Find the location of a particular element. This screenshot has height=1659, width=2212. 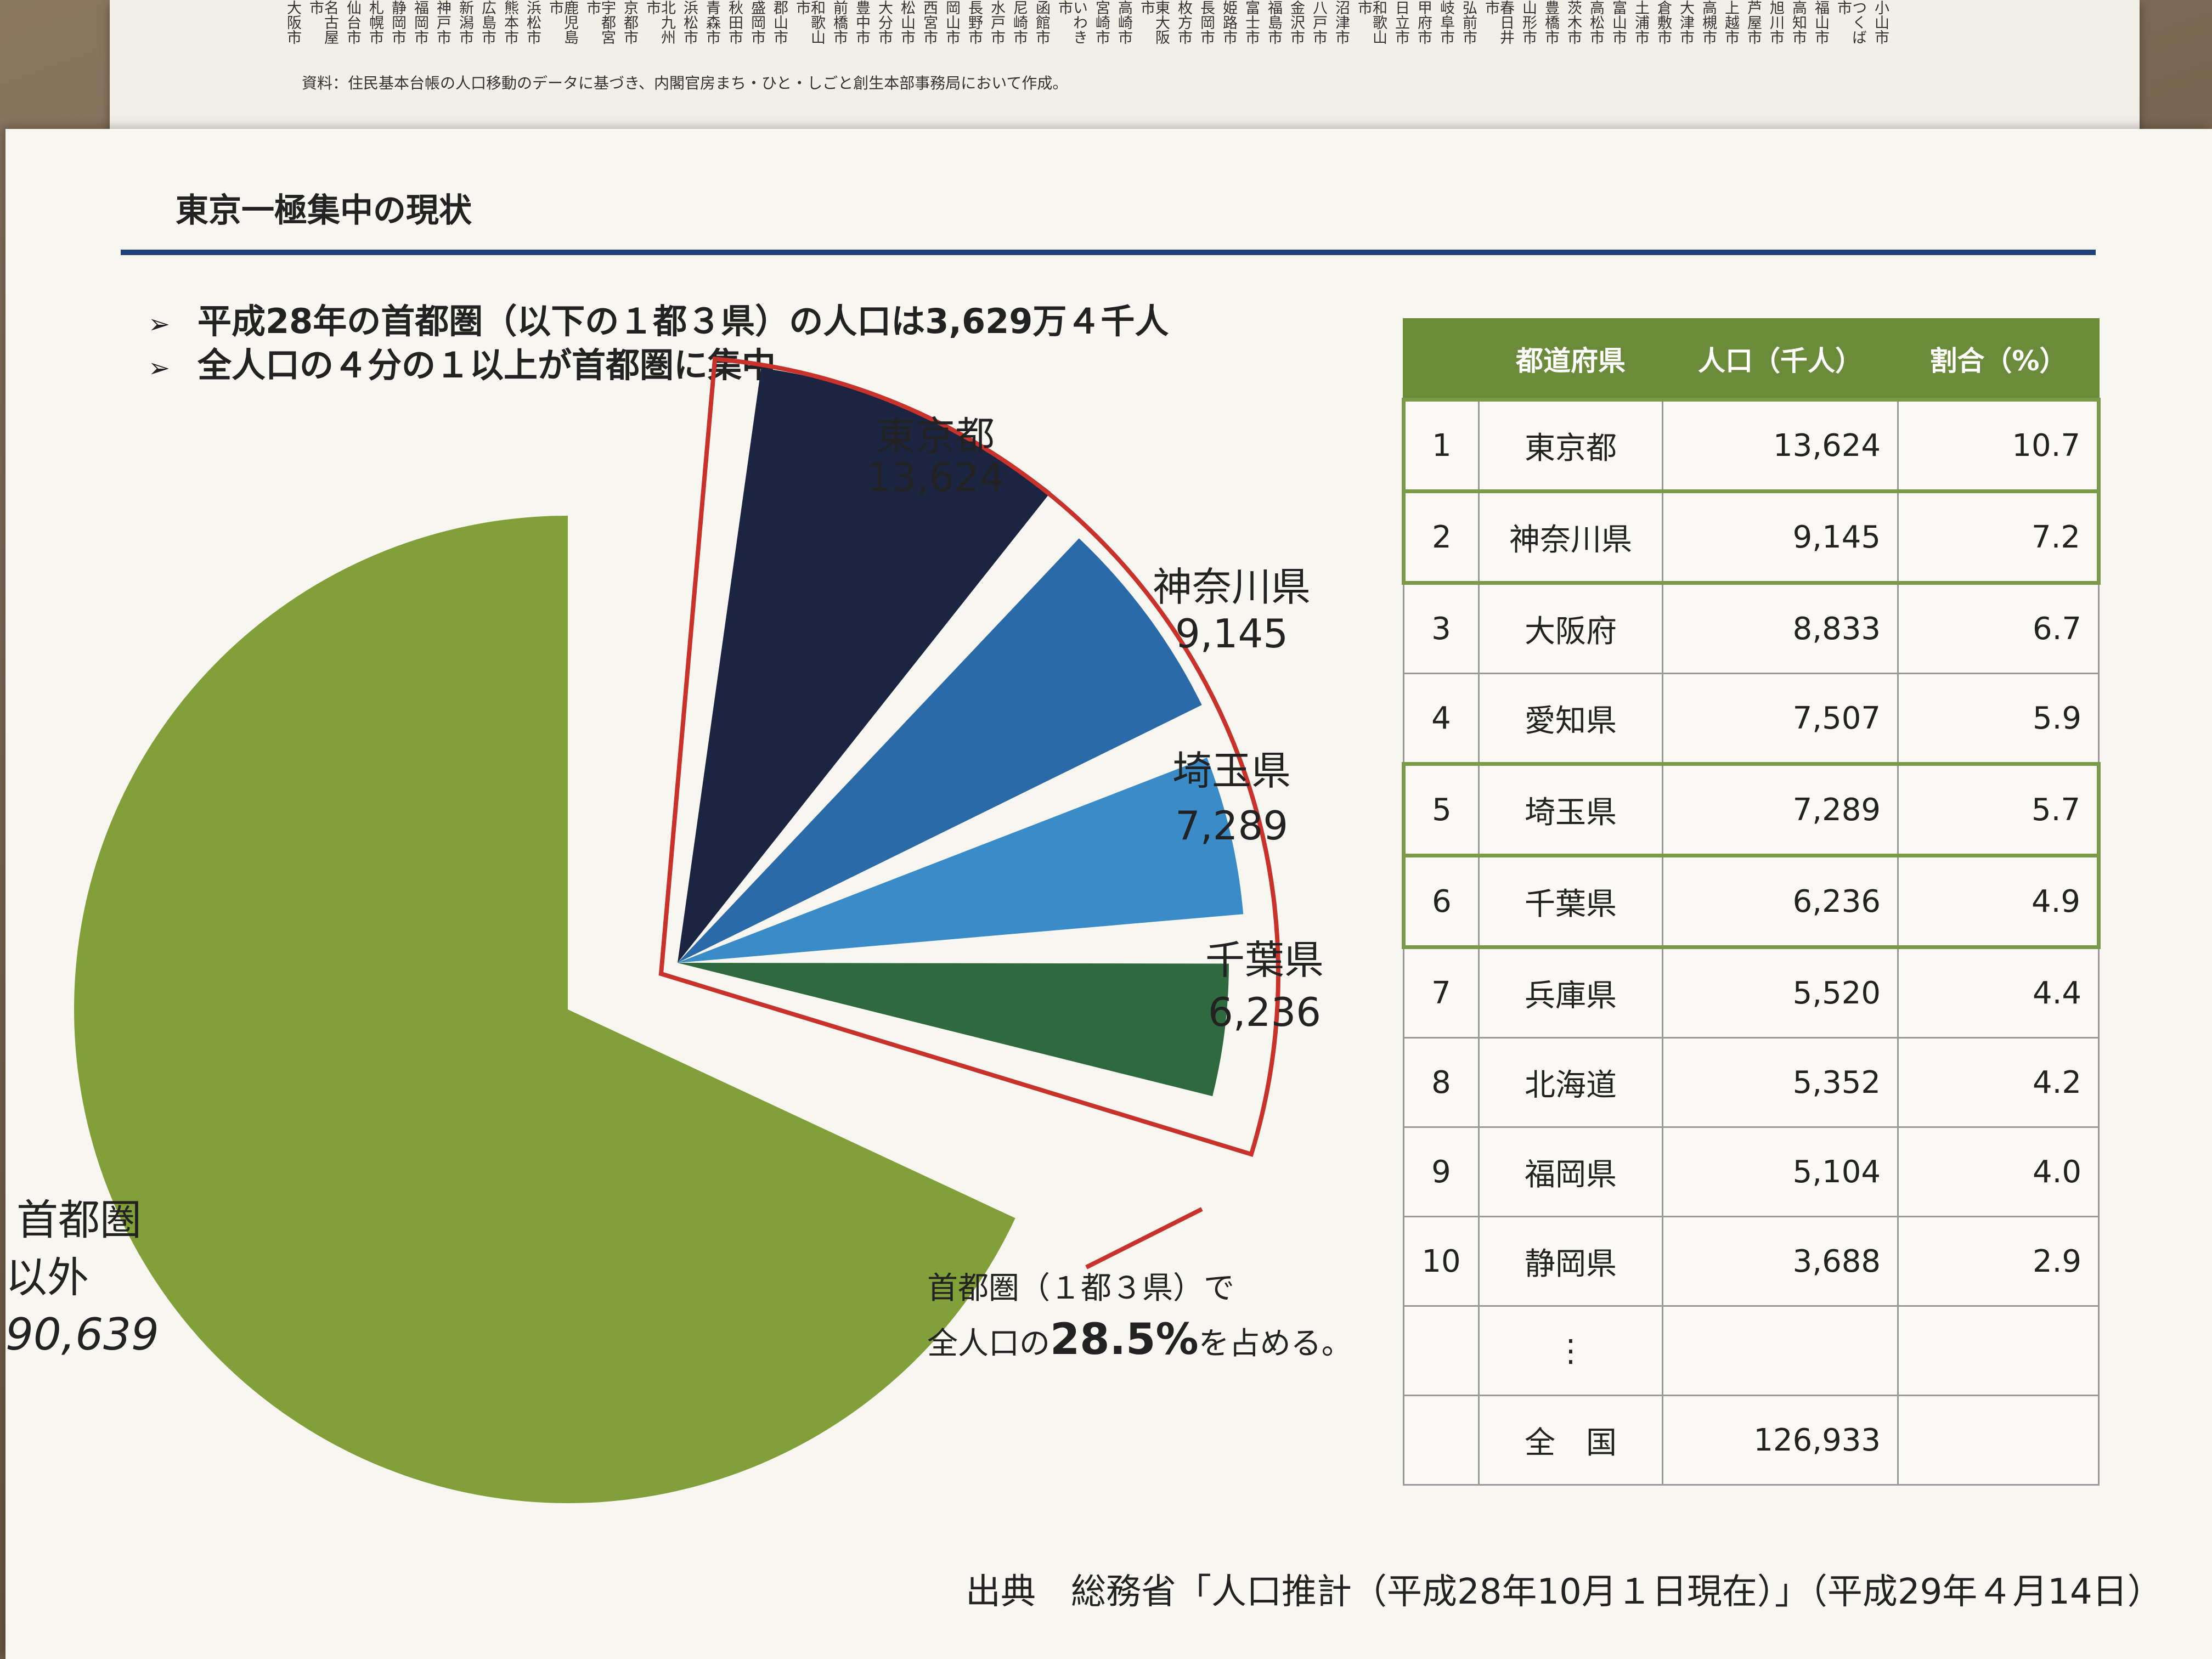

city-name: 芦屋市 is located at coordinates (1754, 22).